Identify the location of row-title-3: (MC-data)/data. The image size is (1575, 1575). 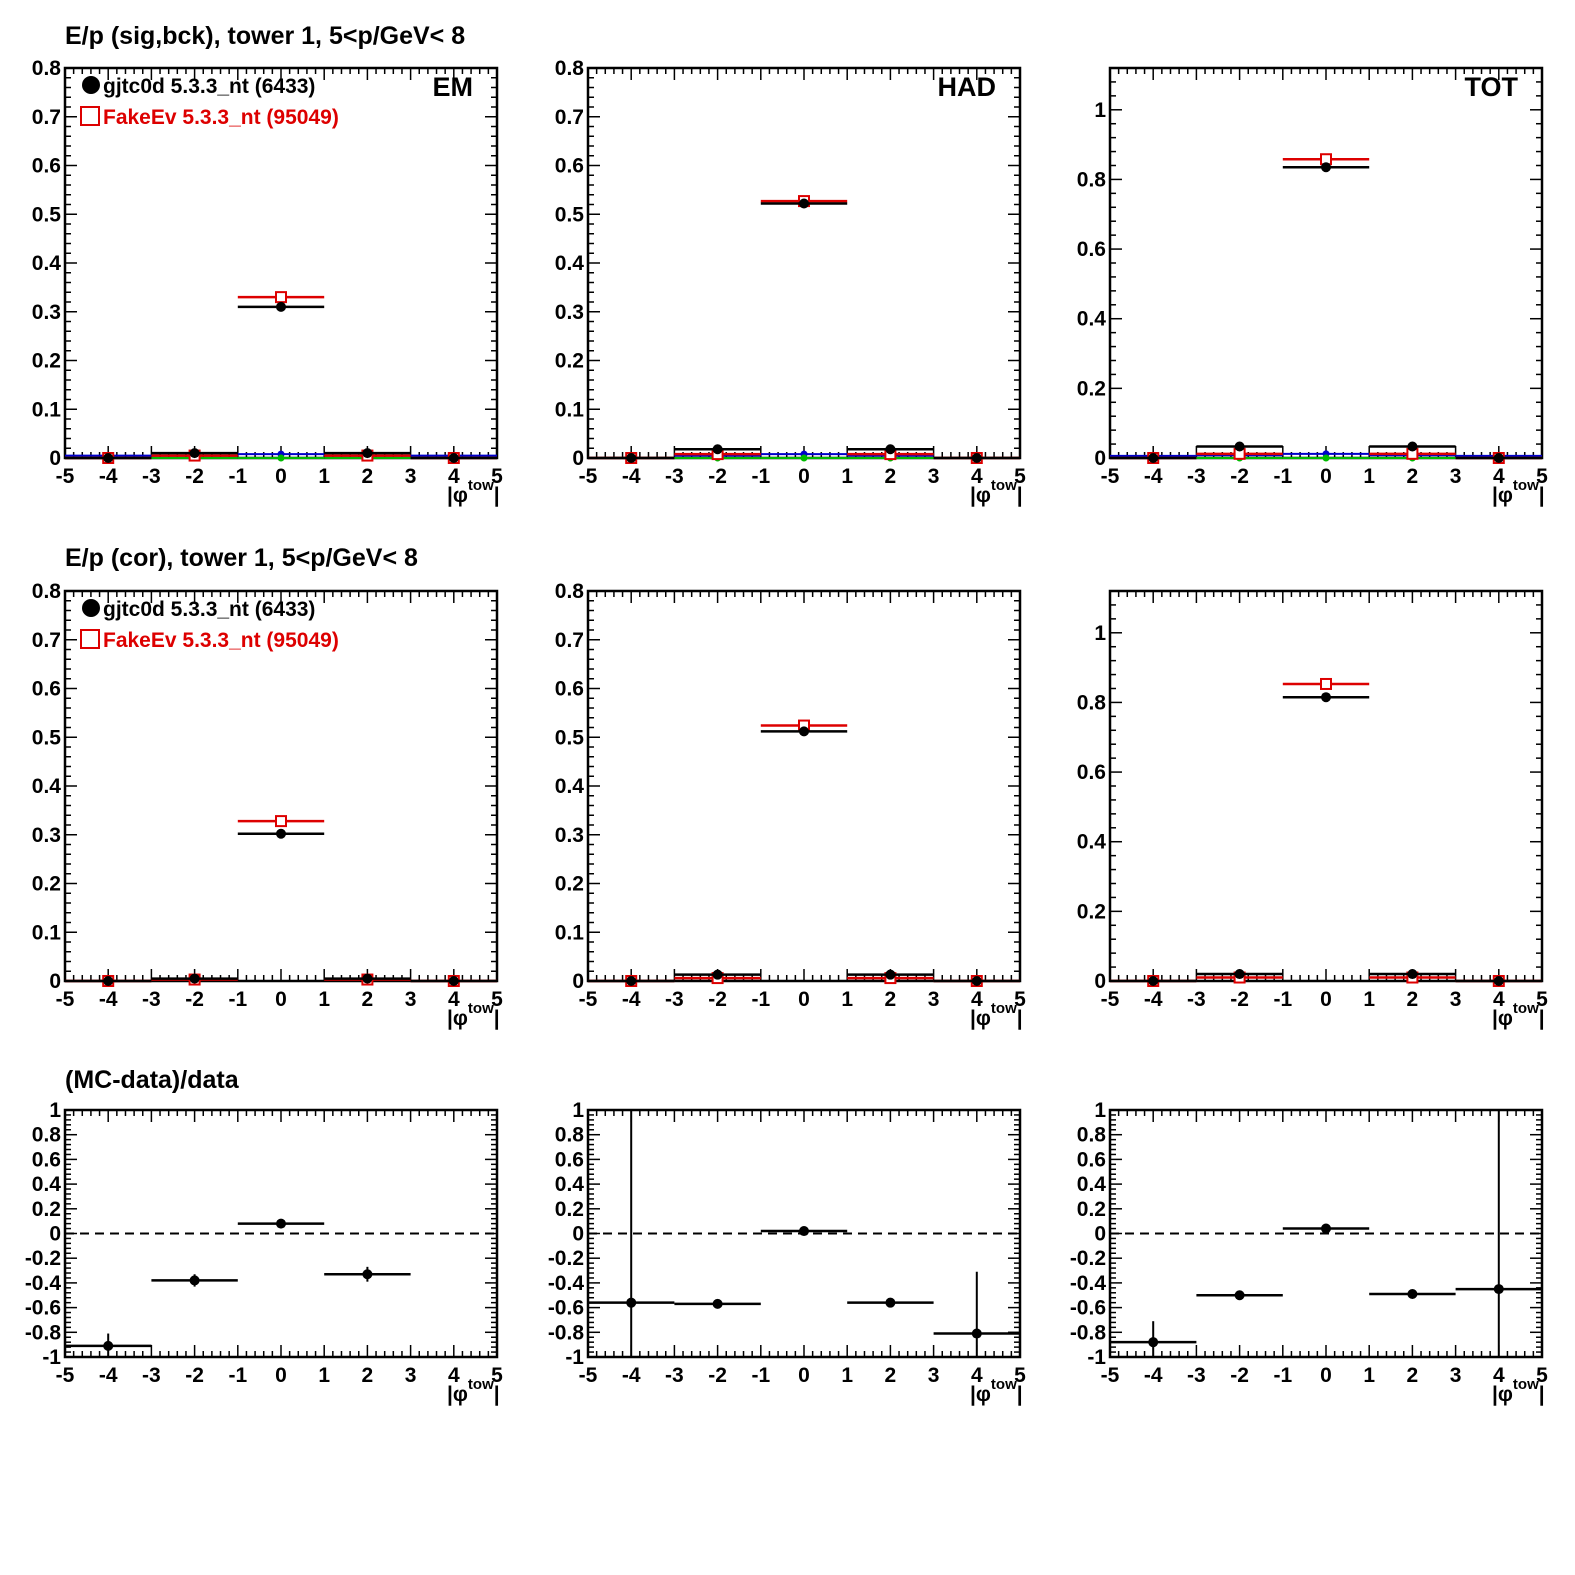
(152, 1080).